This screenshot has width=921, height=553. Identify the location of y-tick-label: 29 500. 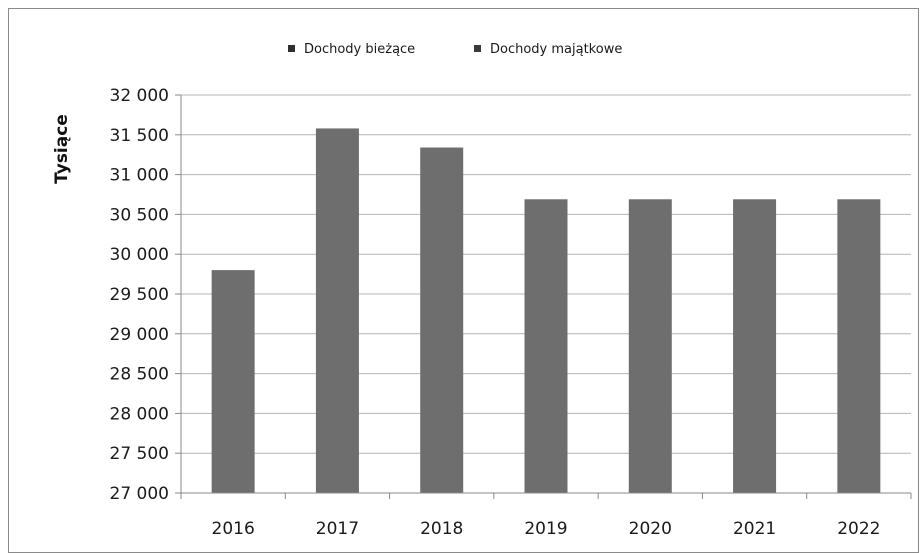
(139, 295).